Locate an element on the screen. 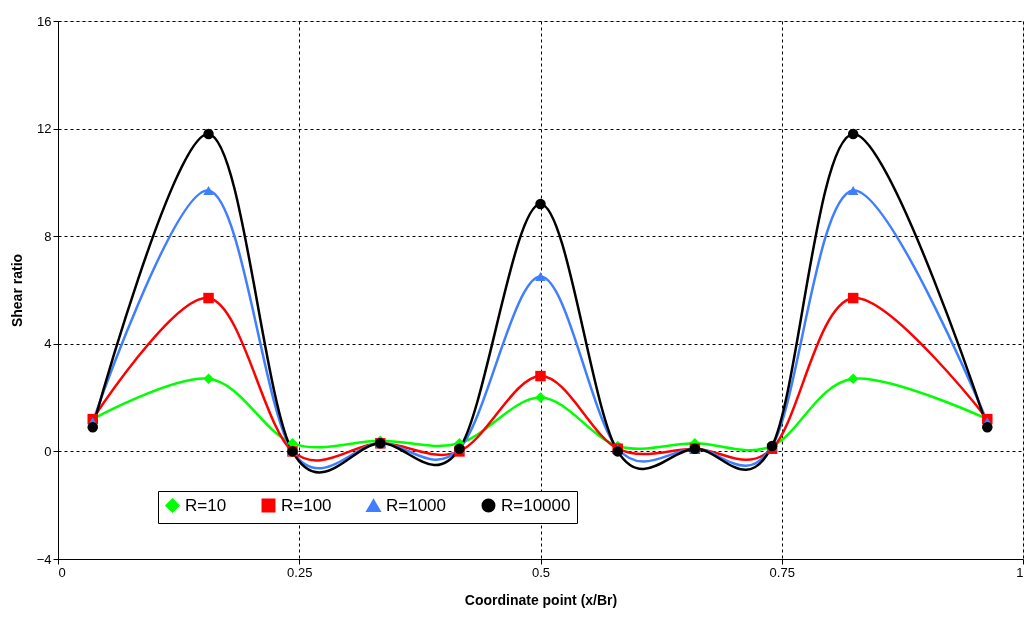 The height and width of the screenshot is (617, 1034). y-tick-label: −4 is located at coordinates (44, 559).